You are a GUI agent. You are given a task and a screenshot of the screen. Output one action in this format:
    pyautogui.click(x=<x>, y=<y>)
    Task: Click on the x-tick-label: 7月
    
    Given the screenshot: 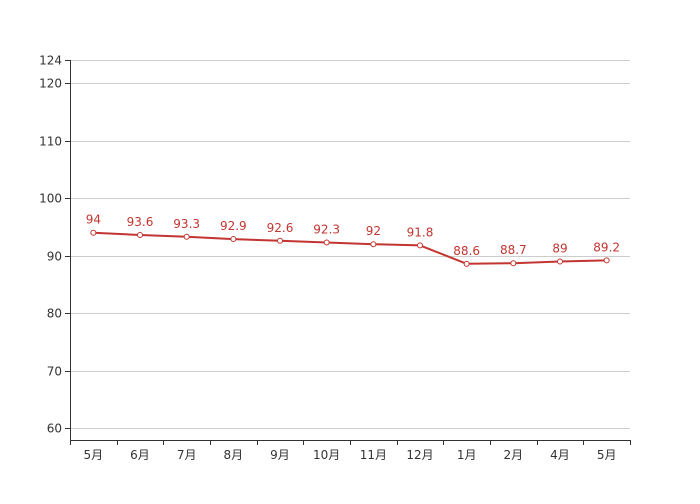 What is the action you would take?
    pyautogui.click(x=187, y=455)
    